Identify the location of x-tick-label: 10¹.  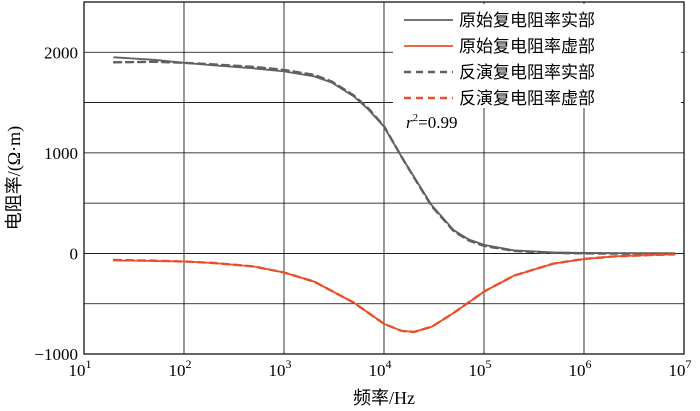
(80, 368).